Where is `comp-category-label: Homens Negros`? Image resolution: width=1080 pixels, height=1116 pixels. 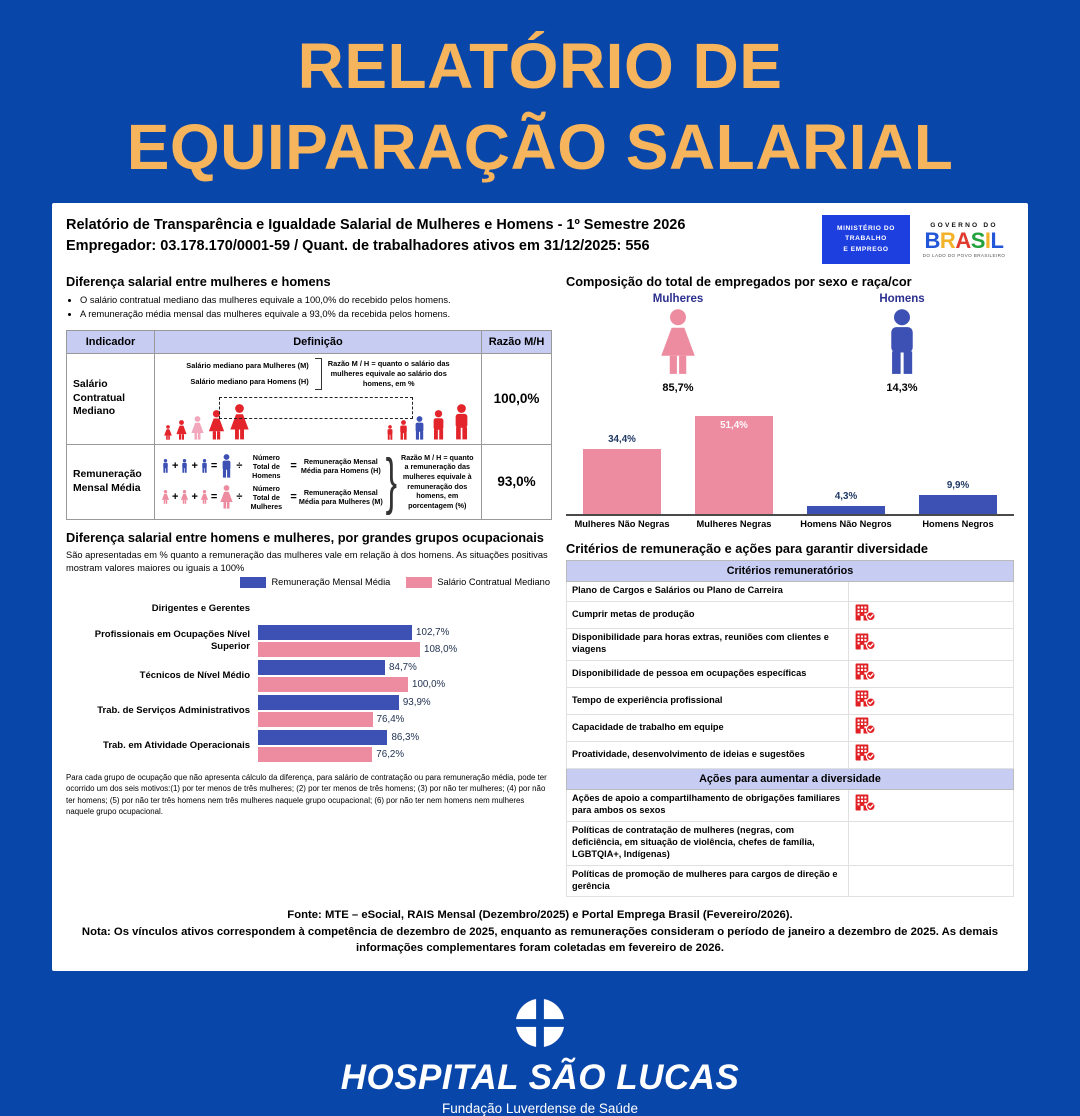 comp-category-label: Homens Negros is located at coordinates (958, 523).